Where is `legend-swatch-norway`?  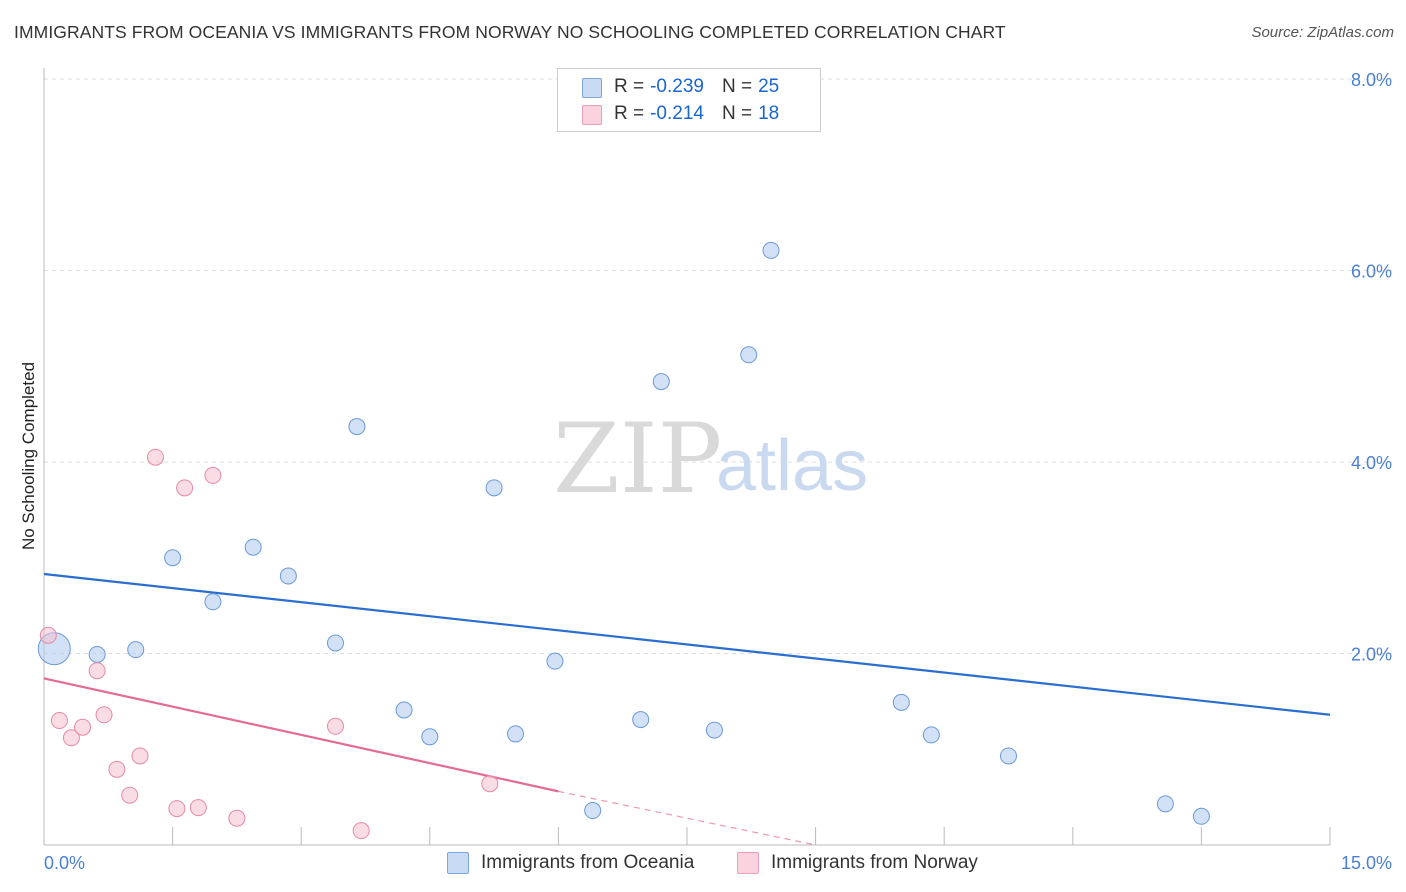 legend-swatch-norway is located at coordinates (748, 863).